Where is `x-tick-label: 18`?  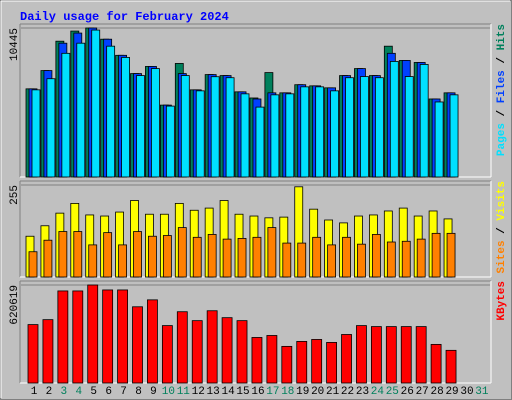
x-tick-label: 18 is located at coordinates (287, 392).